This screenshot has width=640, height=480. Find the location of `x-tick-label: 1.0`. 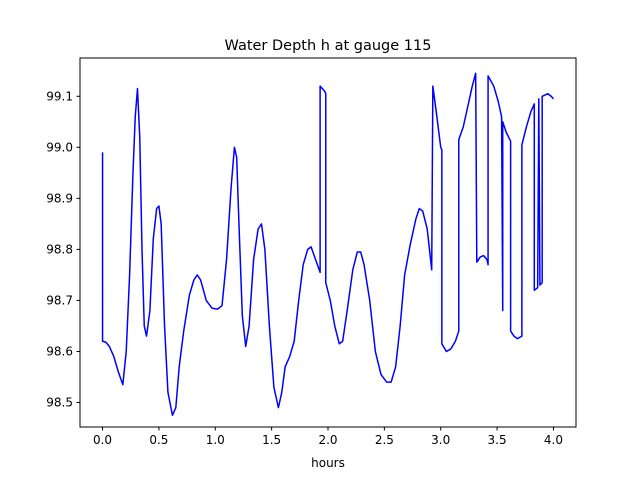

x-tick-label: 1.0 is located at coordinates (215, 440).